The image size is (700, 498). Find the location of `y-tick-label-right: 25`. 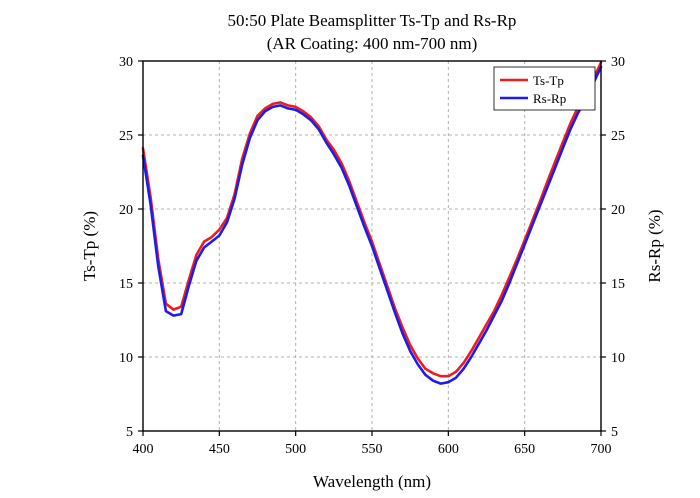

y-tick-label-right: 25 is located at coordinates (618, 136).